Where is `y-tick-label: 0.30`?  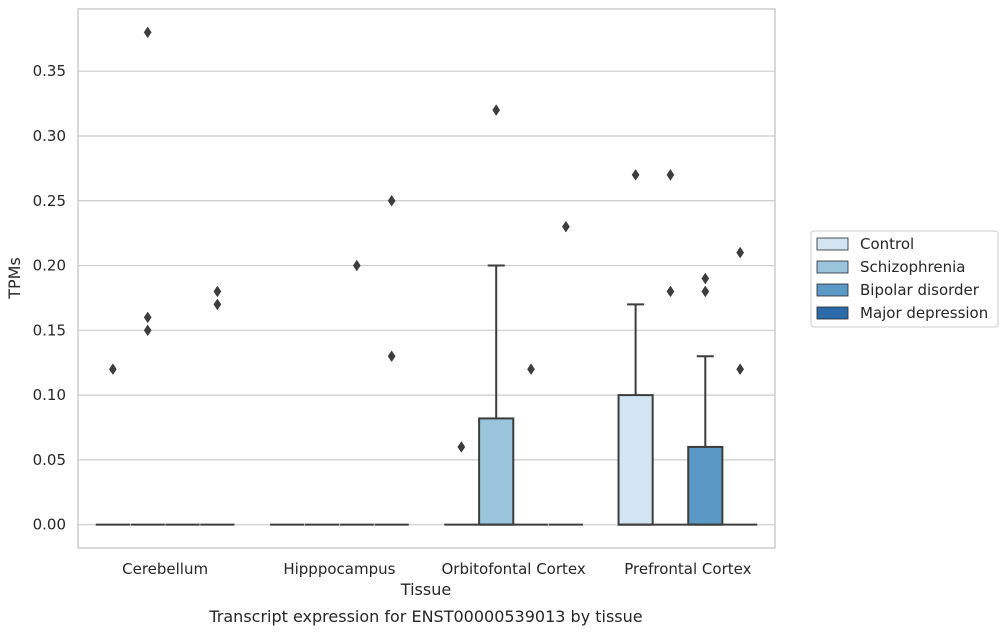 y-tick-label: 0.30 is located at coordinates (49, 136).